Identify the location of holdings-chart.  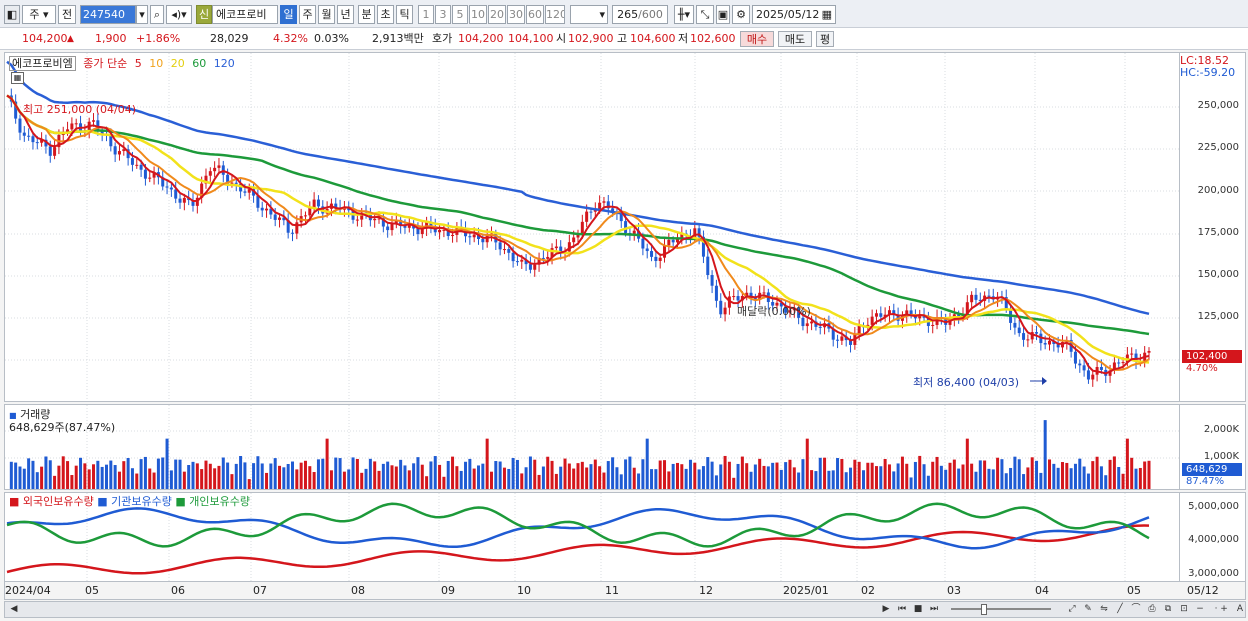
(592, 537).